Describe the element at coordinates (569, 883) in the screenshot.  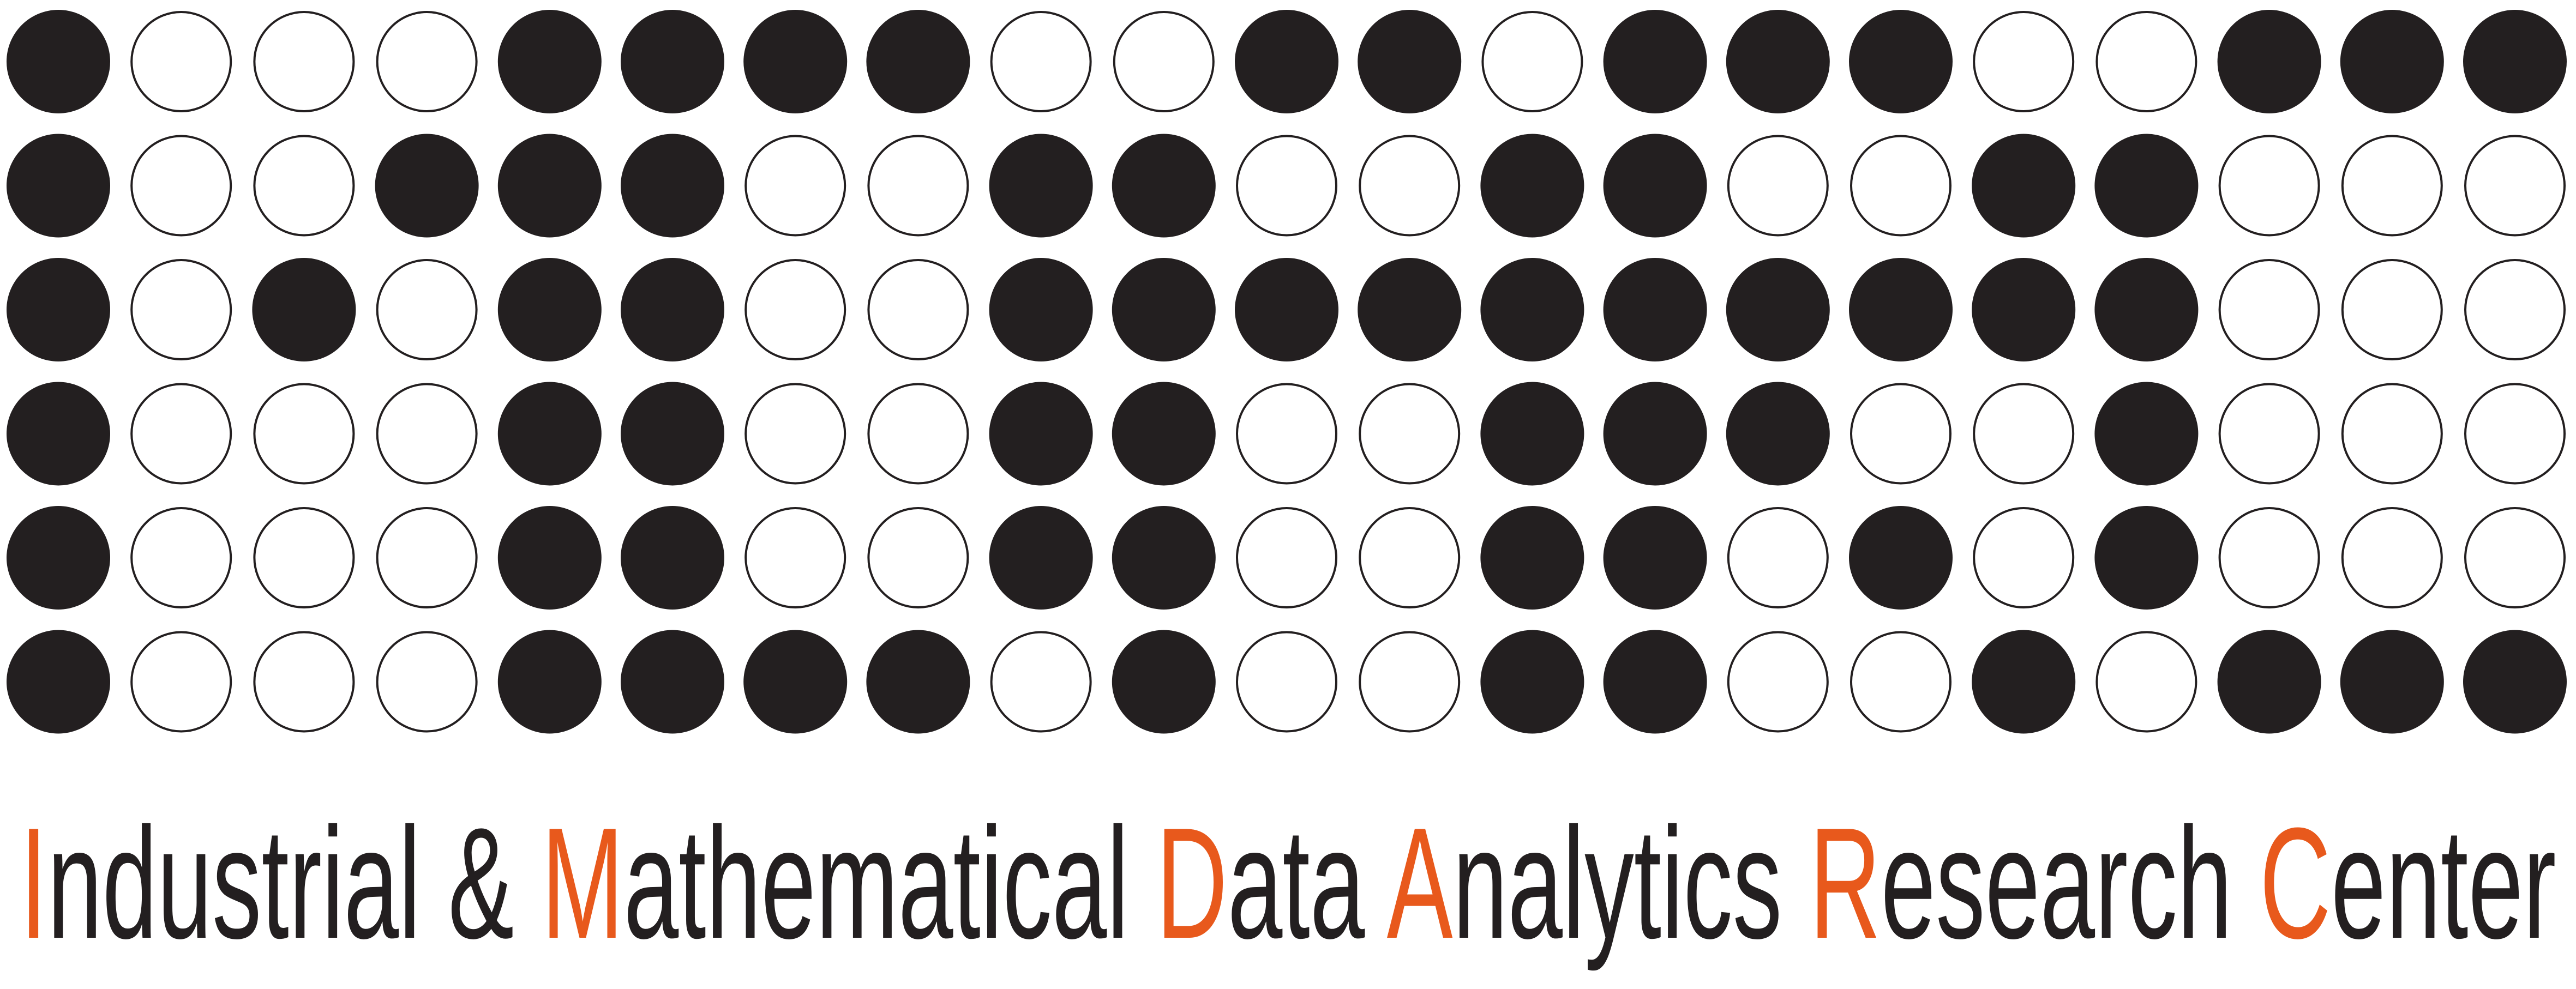
I see `initial-letter: M` at that location.